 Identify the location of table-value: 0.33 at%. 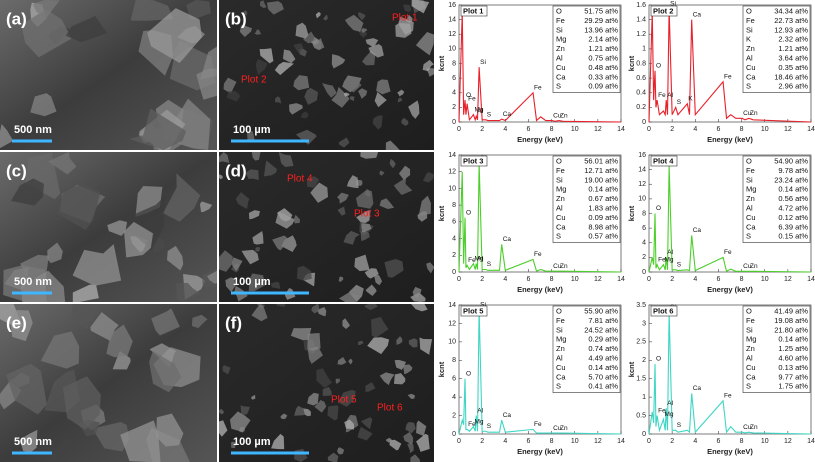
(603, 76).